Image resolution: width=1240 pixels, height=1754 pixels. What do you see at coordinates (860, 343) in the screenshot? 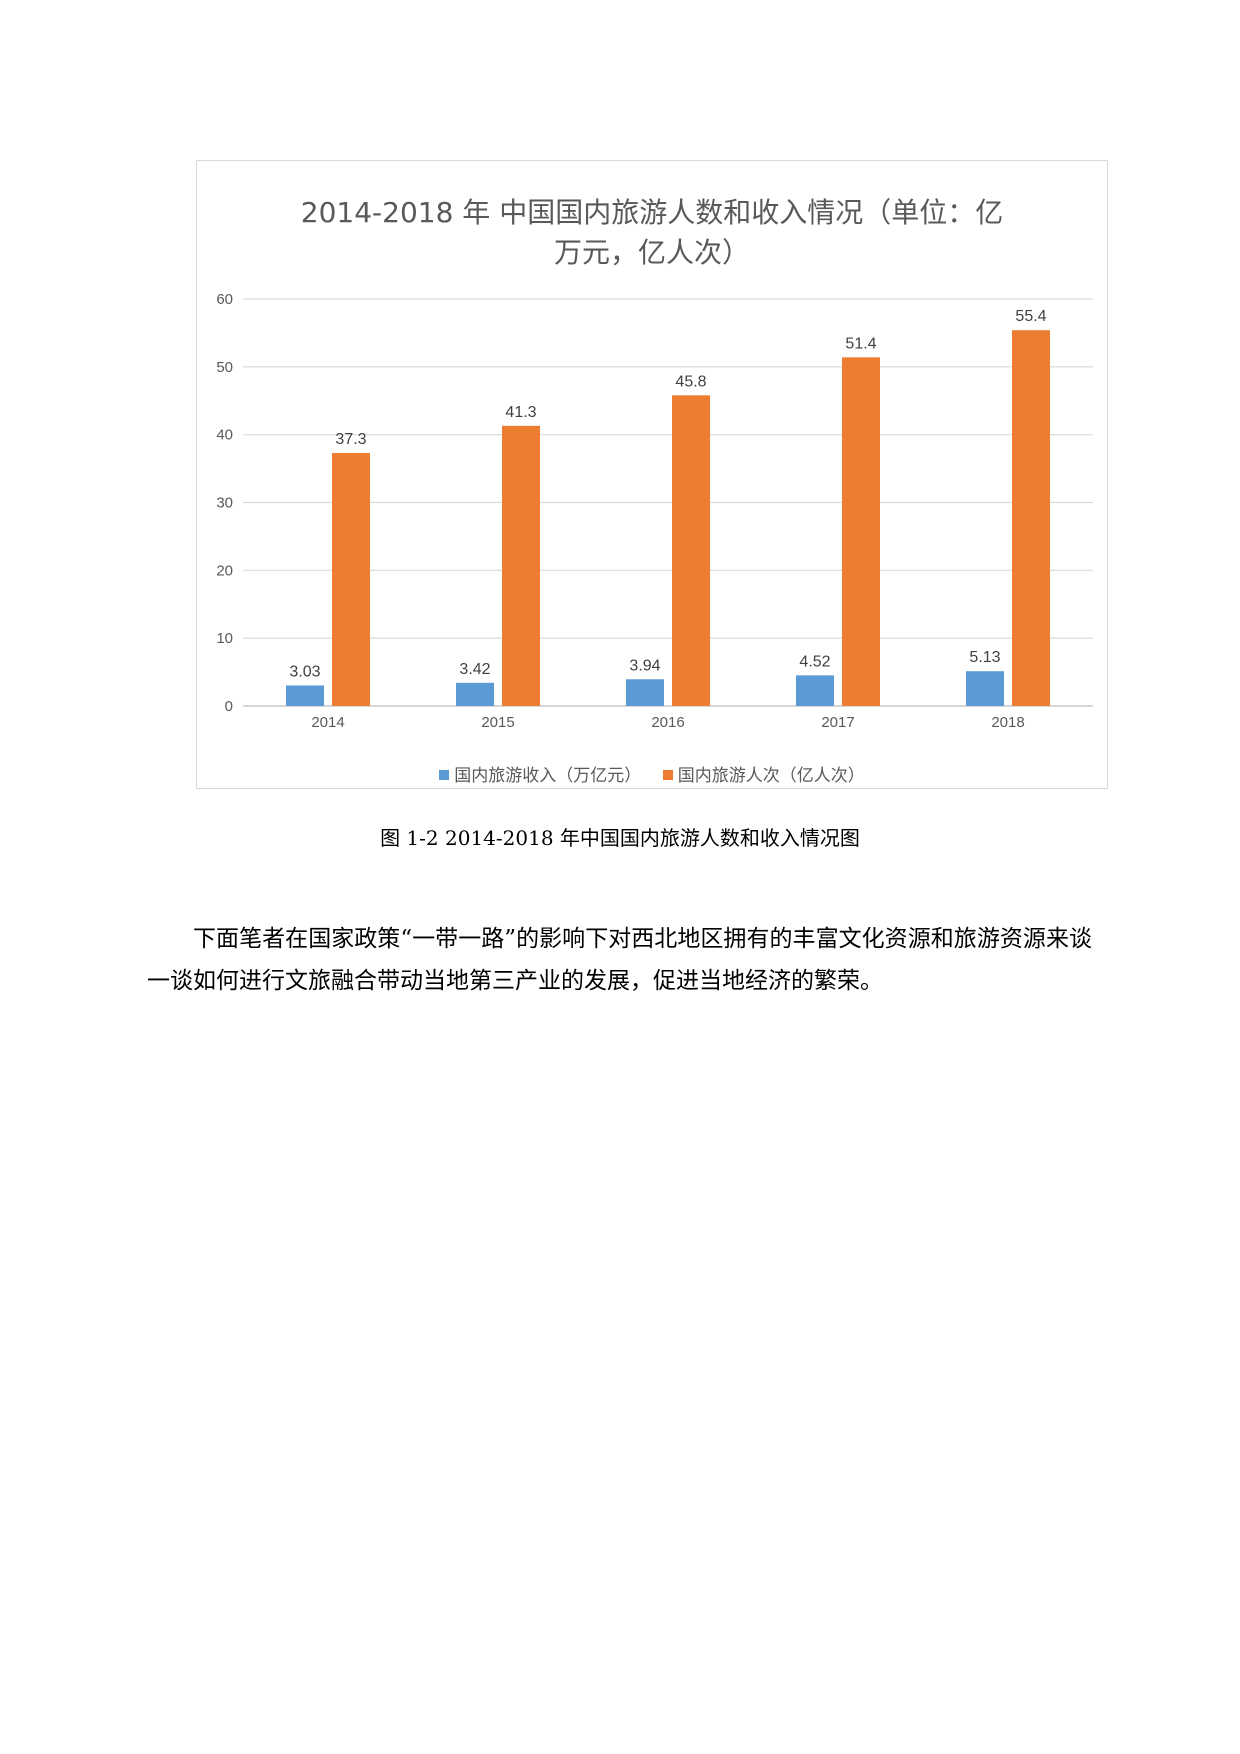
I see `data-label-visits: 51.4` at bounding box center [860, 343].